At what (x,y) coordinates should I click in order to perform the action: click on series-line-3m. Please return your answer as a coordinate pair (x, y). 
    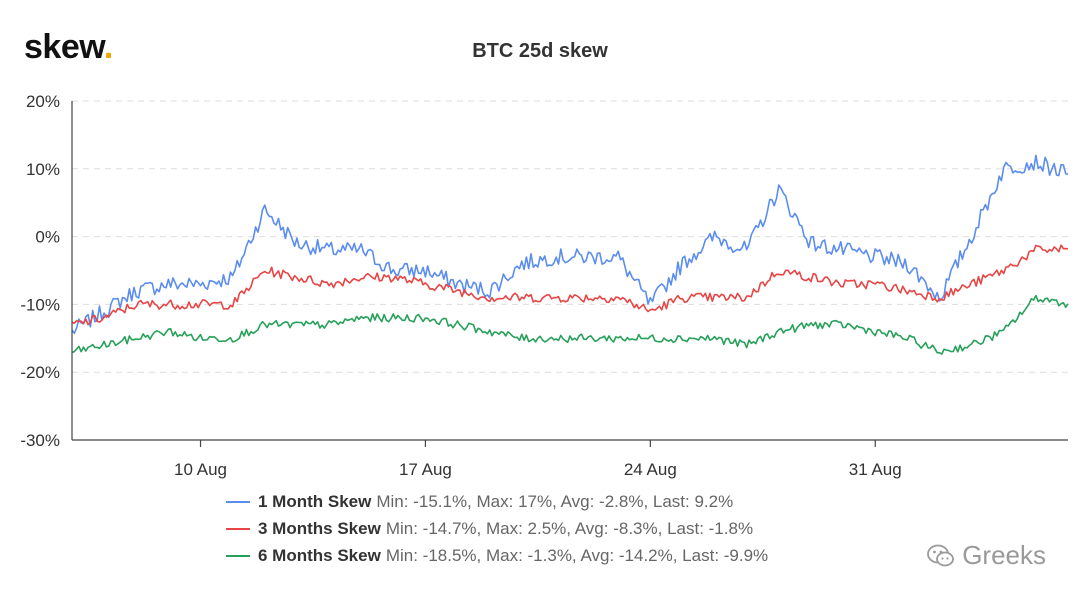
    Looking at the image, I should click on (570, 285).